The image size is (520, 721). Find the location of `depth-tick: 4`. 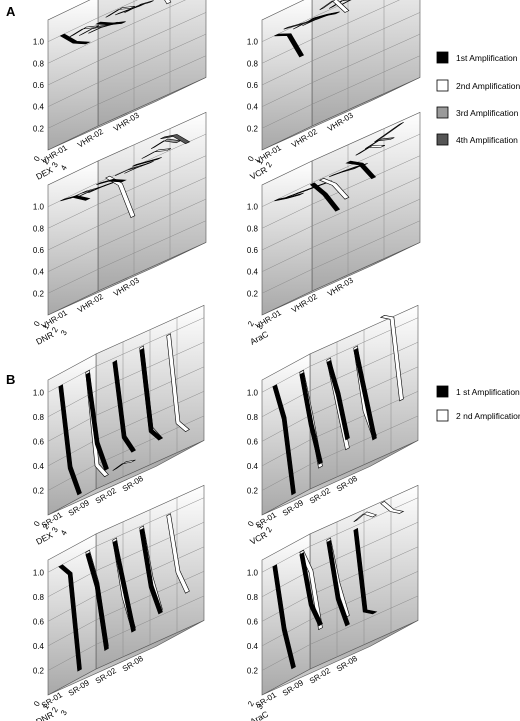

depth-tick: 4 is located at coordinates (64, 532).